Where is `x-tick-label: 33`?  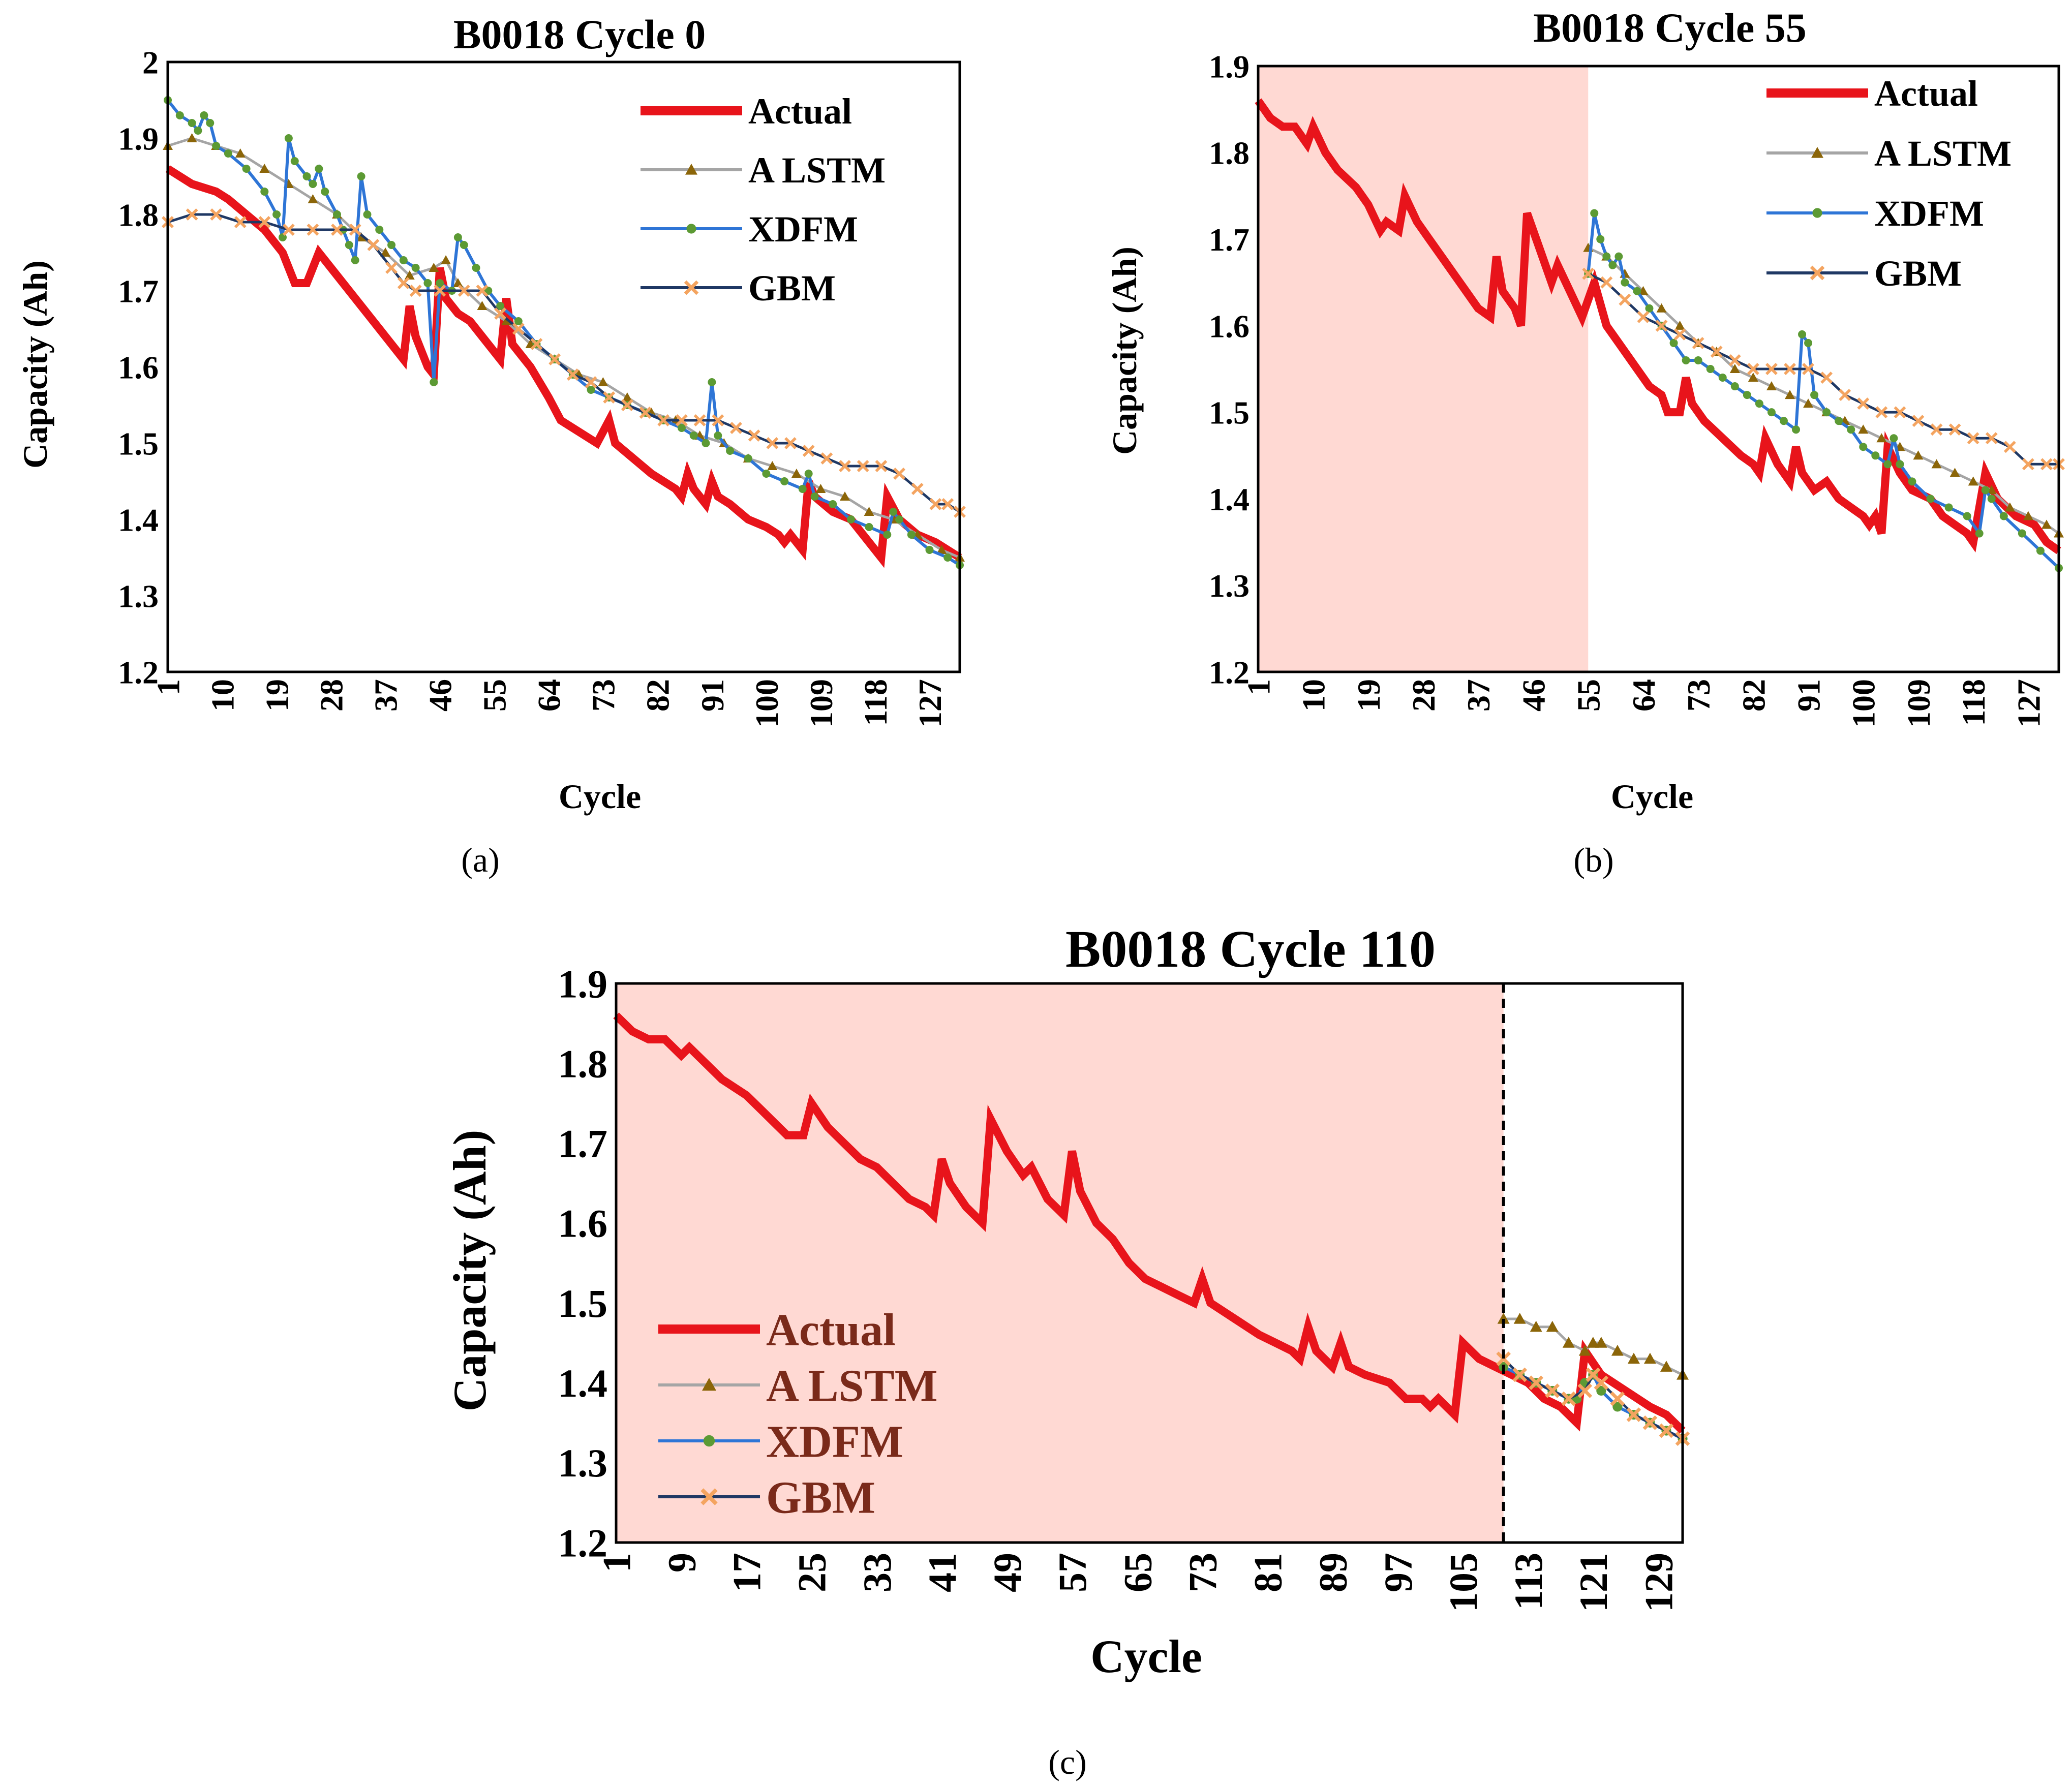 x-tick-label: 33 is located at coordinates (877, 1572).